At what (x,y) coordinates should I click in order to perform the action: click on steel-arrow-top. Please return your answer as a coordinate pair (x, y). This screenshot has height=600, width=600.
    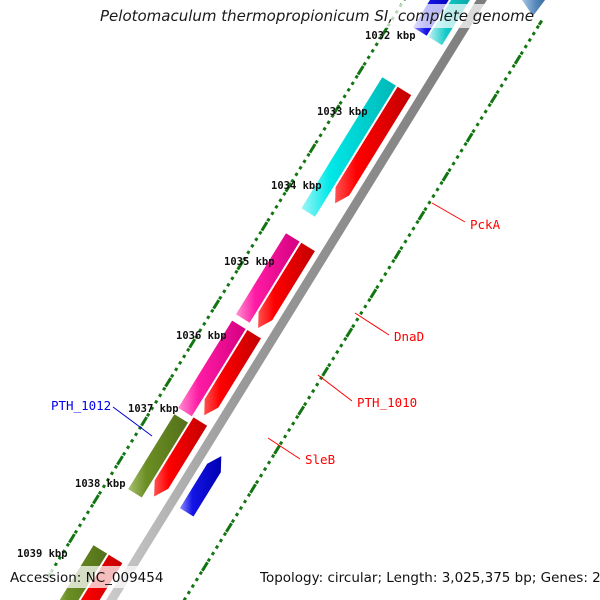
    Looking at the image, I should click on (533, 8).